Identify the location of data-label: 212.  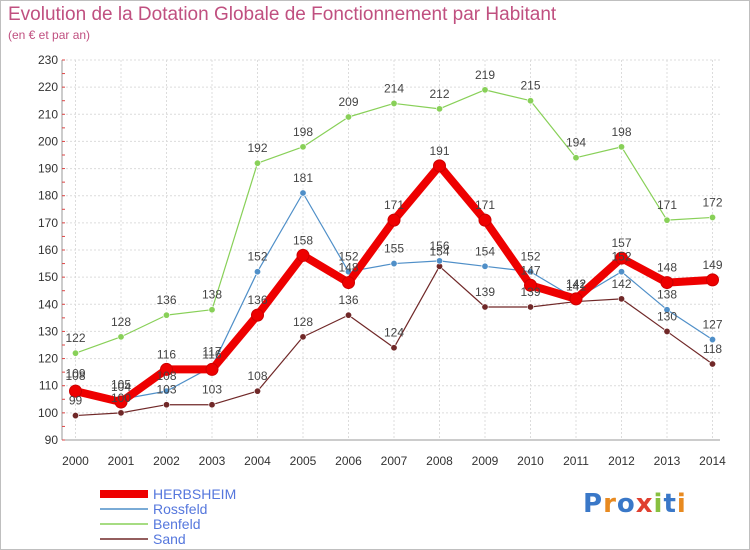
(439, 94).